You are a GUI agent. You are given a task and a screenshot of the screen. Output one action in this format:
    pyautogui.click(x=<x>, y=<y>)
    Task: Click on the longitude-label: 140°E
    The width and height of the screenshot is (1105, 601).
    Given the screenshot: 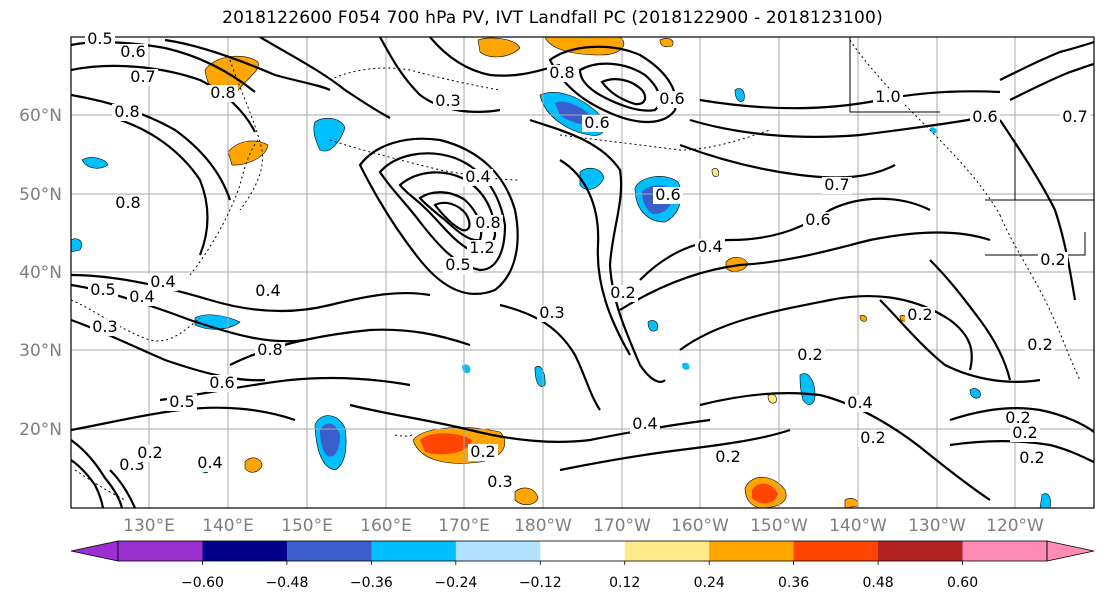 What is the action you would take?
    pyautogui.click(x=228, y=526)
    